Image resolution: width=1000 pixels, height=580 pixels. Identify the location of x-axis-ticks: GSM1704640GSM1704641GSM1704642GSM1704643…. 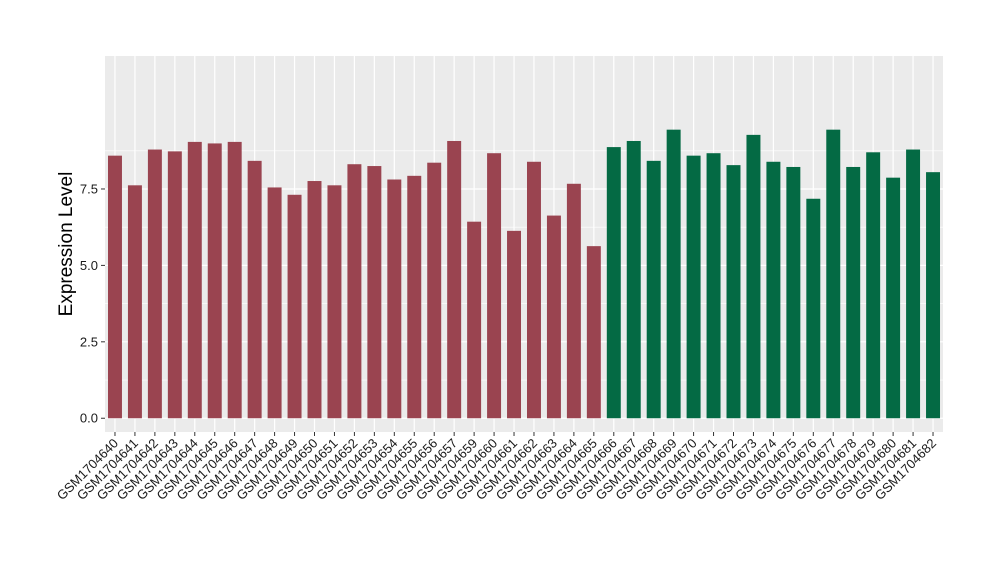
(496, 467).